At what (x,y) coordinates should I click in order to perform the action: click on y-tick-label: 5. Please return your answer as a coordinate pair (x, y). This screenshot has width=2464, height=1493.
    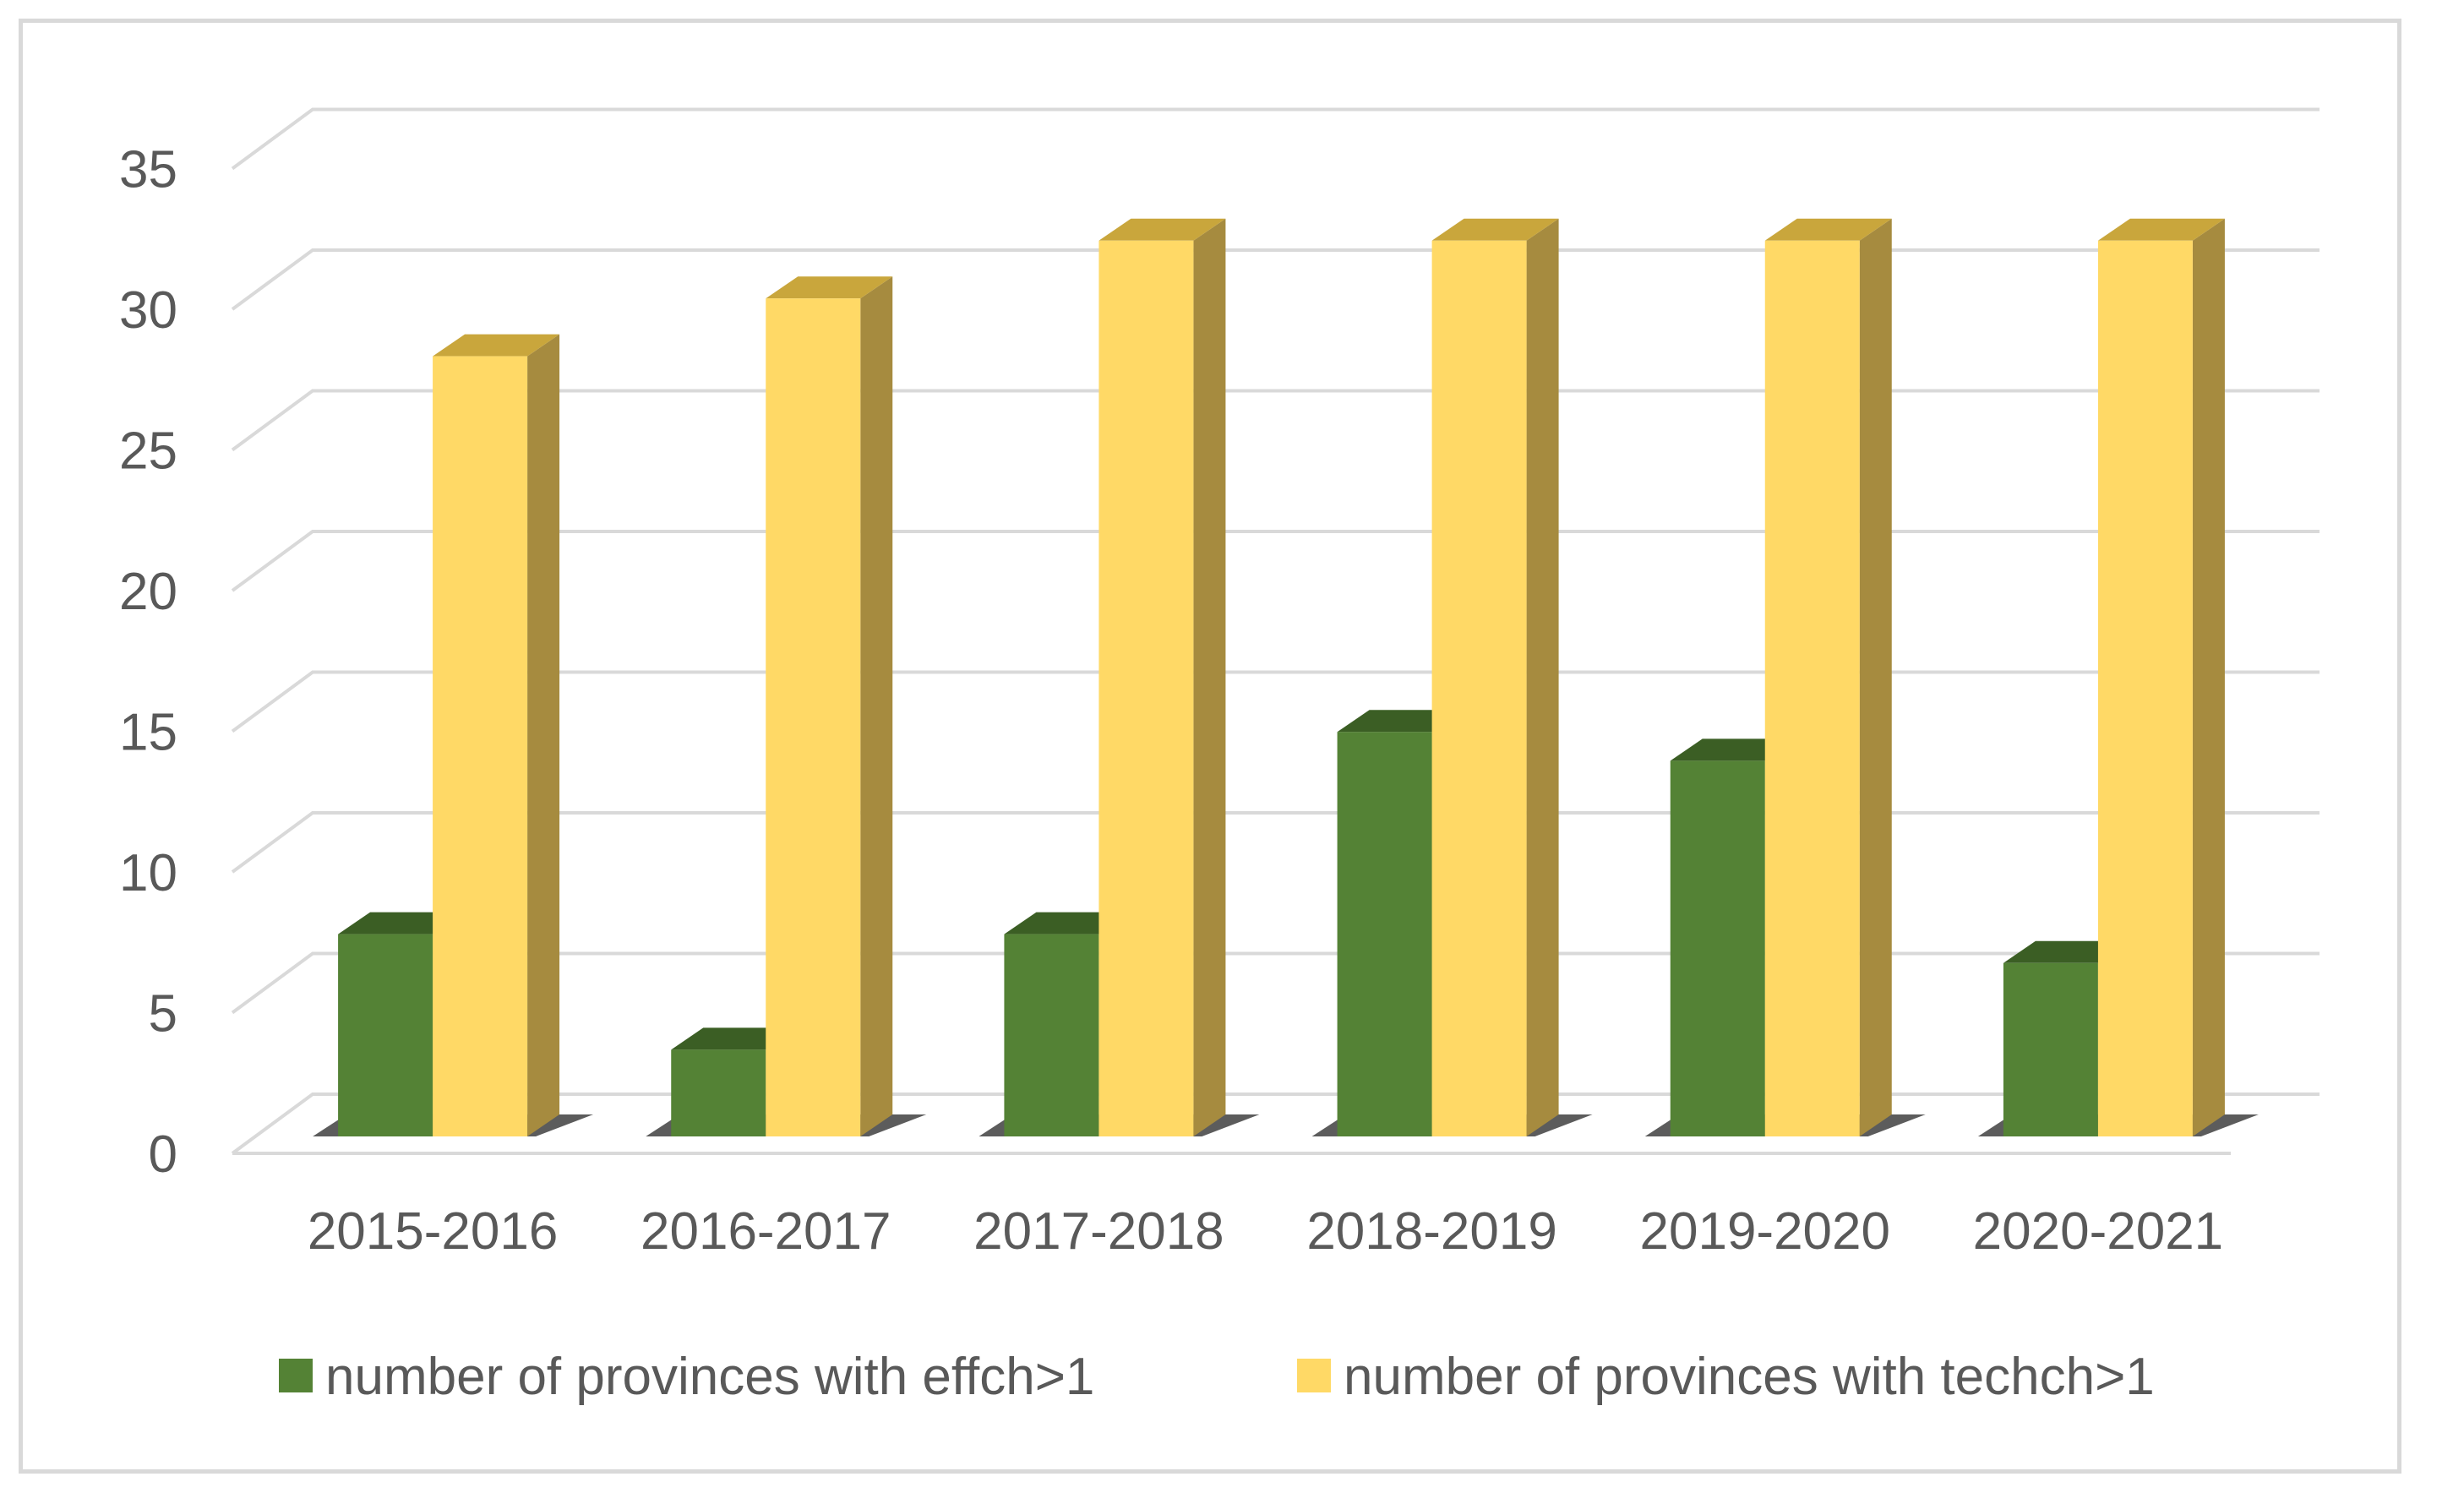
    Looking at the image, I should click on (163, 1014).